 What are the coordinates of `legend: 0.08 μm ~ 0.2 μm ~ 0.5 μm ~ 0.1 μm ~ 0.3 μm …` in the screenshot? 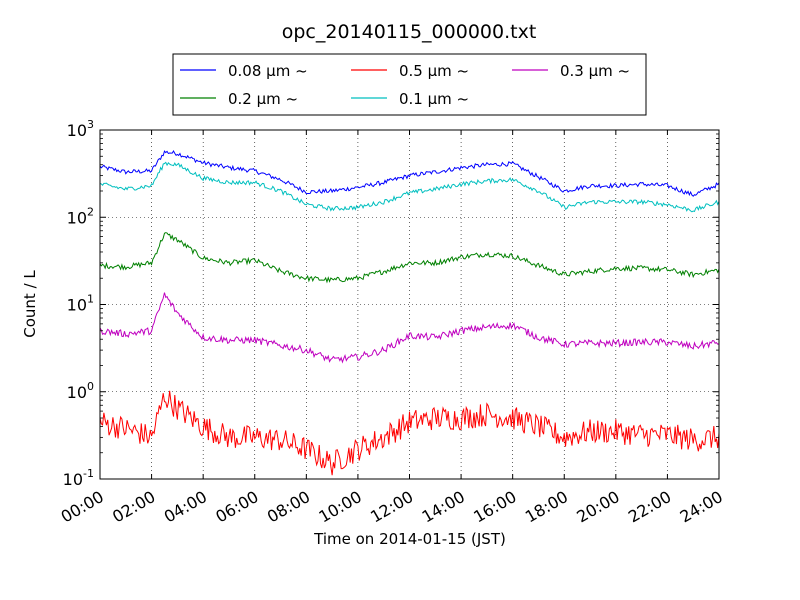 It's located at (409, 84).